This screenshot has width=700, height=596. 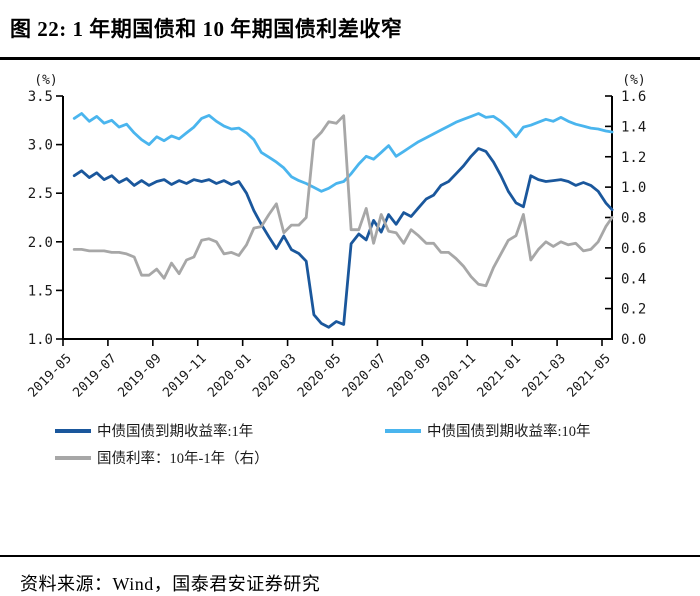 I want to click on right-axis-tick-label: 0.8, so click(x=633, y=219).